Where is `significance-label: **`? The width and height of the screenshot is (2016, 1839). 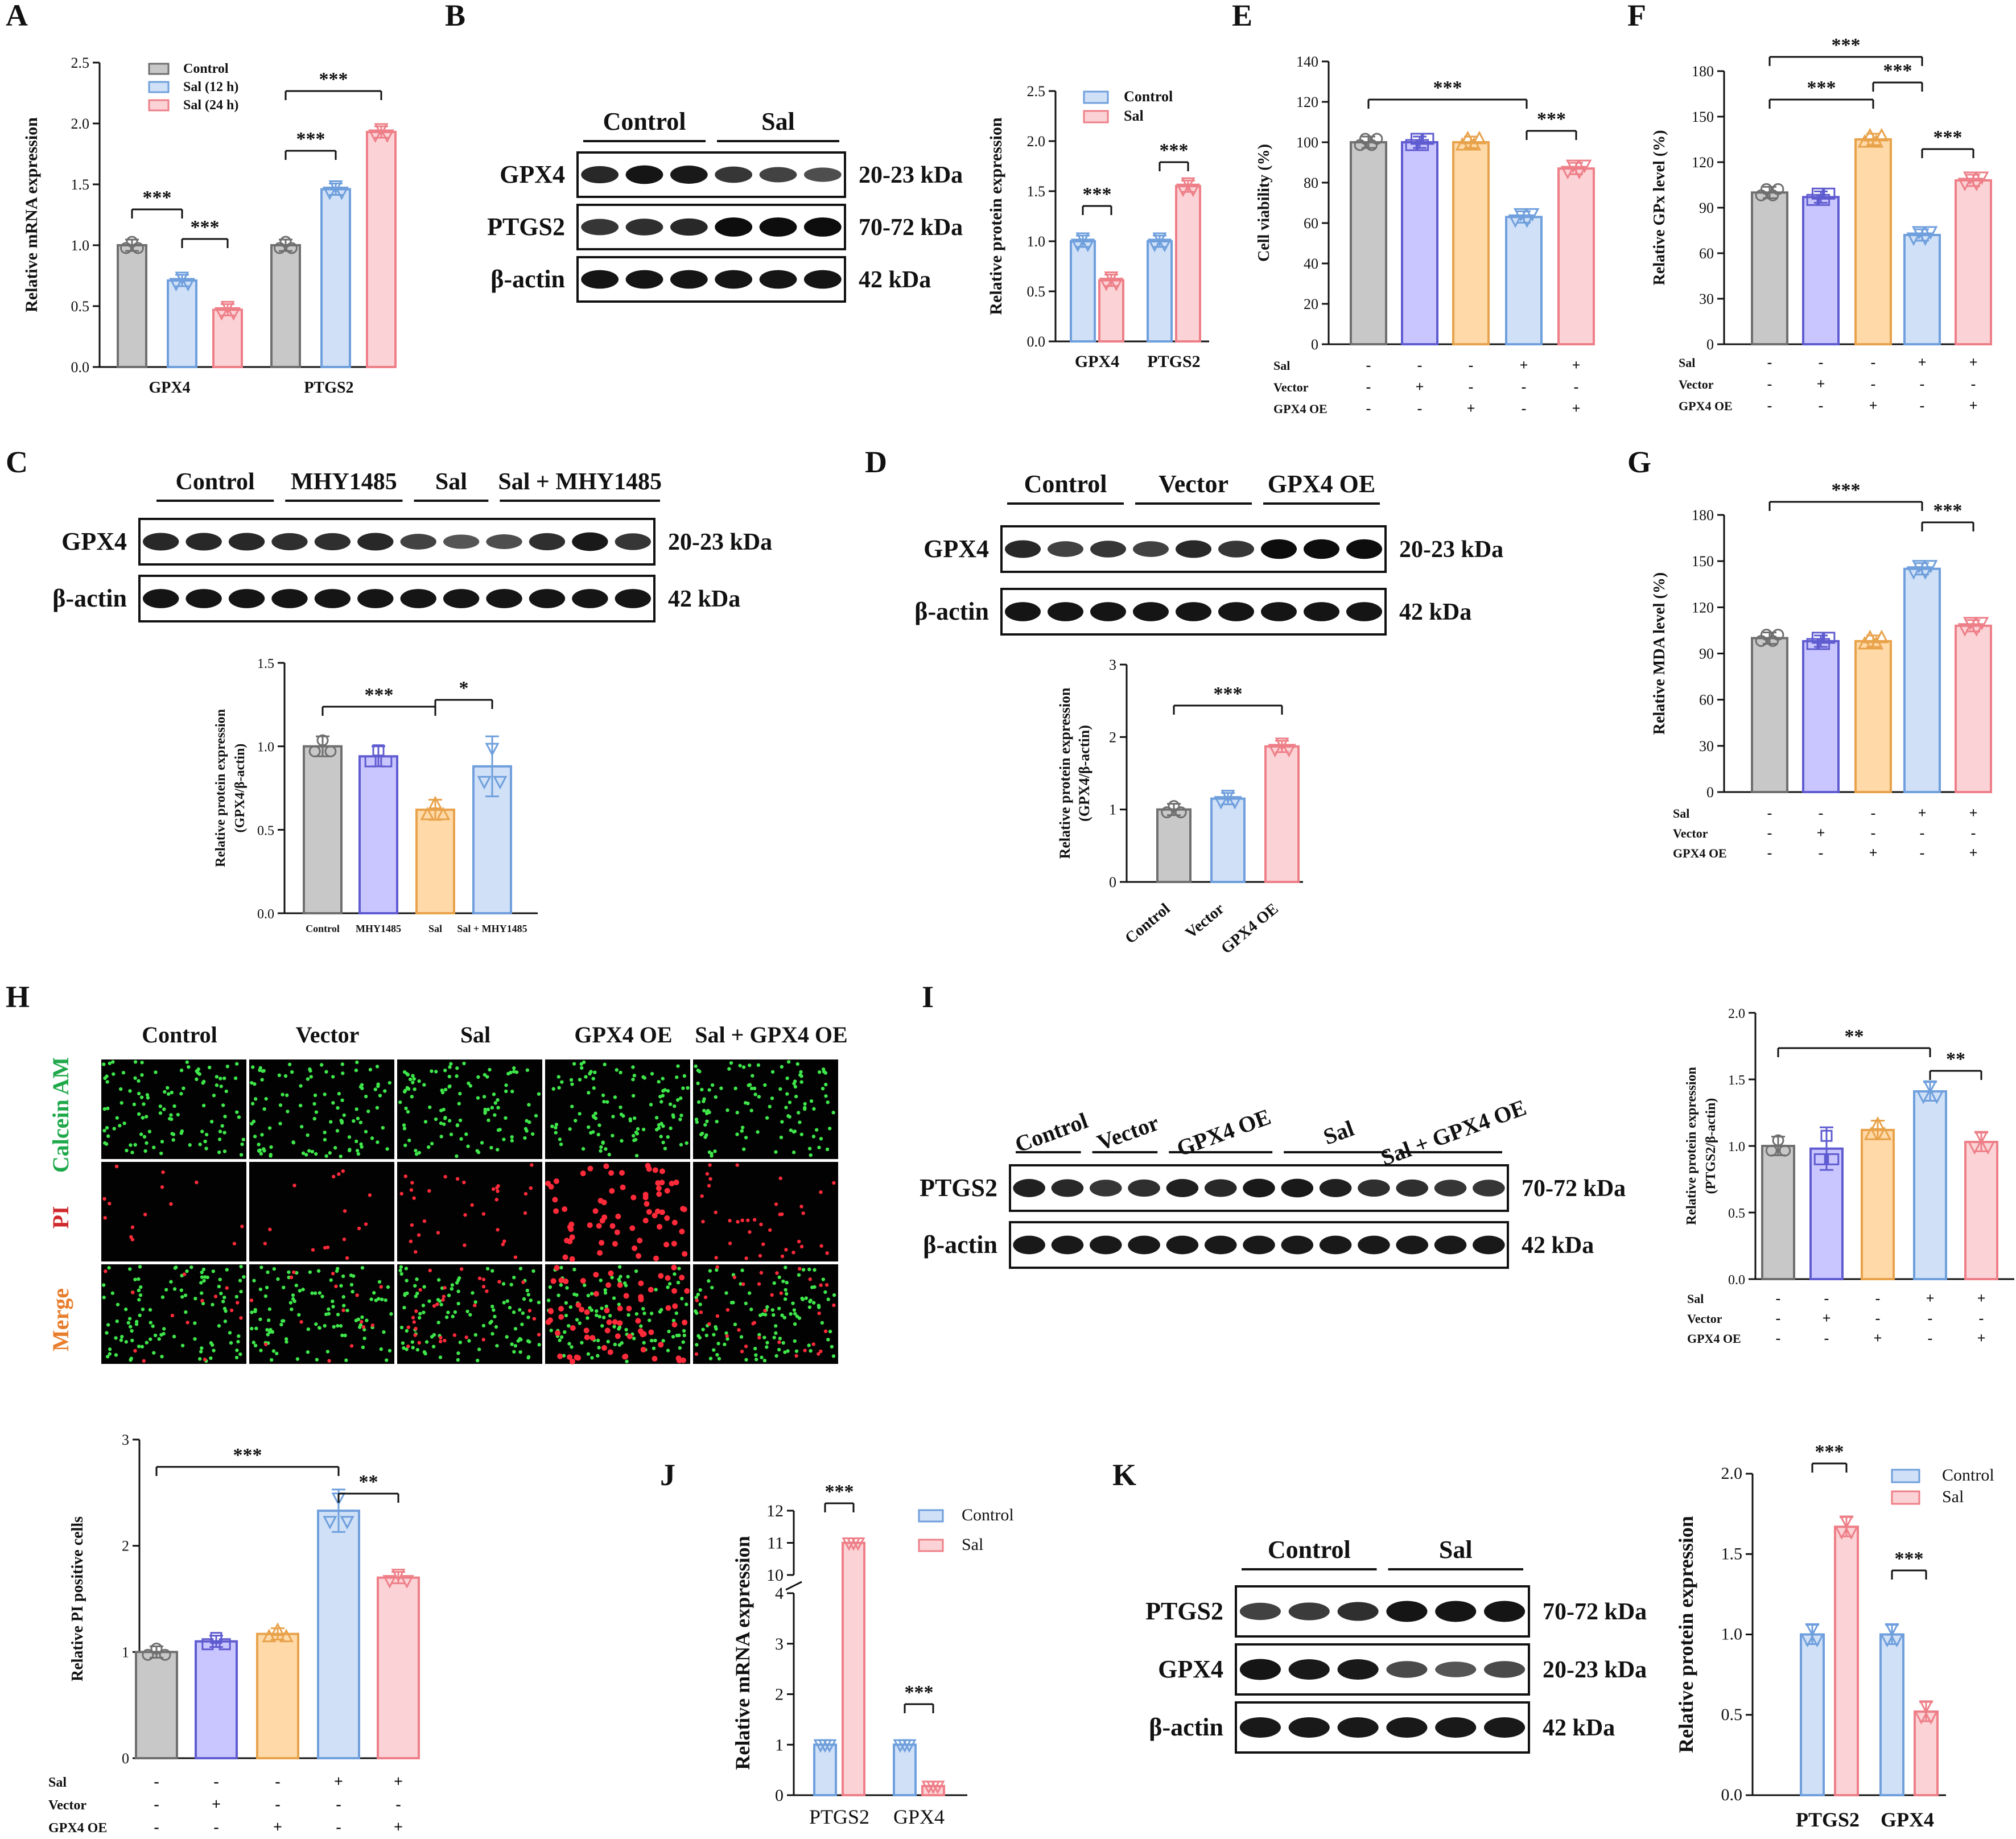 significance-label: ** is located at coordinates (1854, 1036).